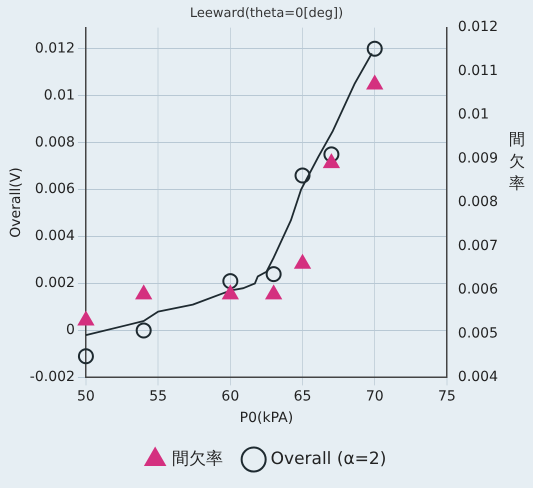  Describe the element at coordinates (478, 246) in the screenshot. I see `y2-tick-label: 0.007` at that location.